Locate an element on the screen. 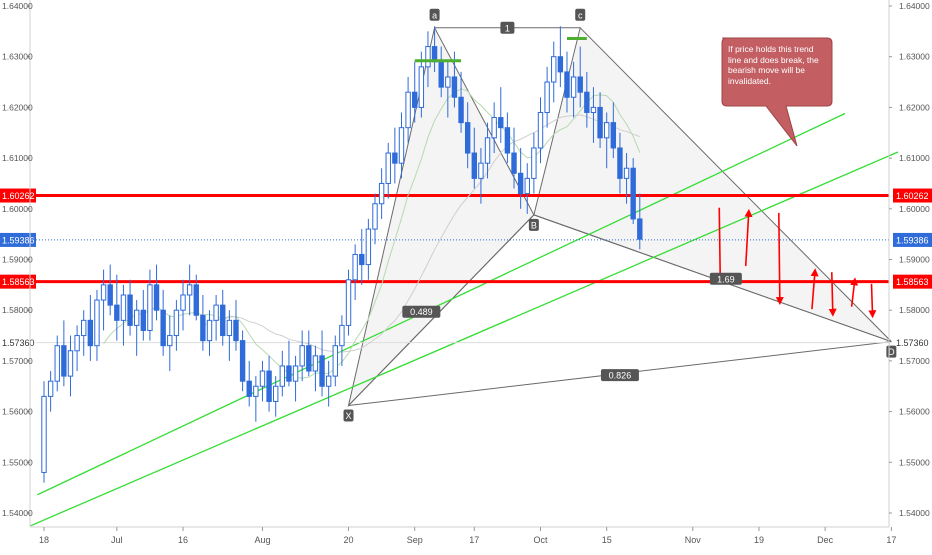 Image resolution: width=932 pixels, height=555 pixels. pattern-point-label: X is located at coordinates (349, 416).